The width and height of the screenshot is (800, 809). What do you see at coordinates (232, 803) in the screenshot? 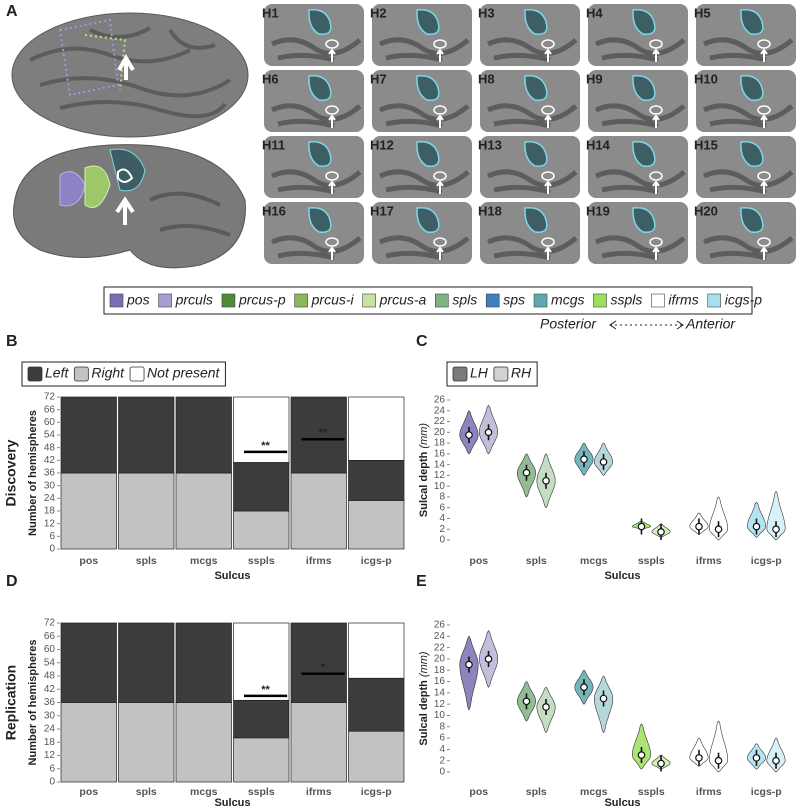
I see `x-axis-label: Sulcus` at bounding box center [232, 803].